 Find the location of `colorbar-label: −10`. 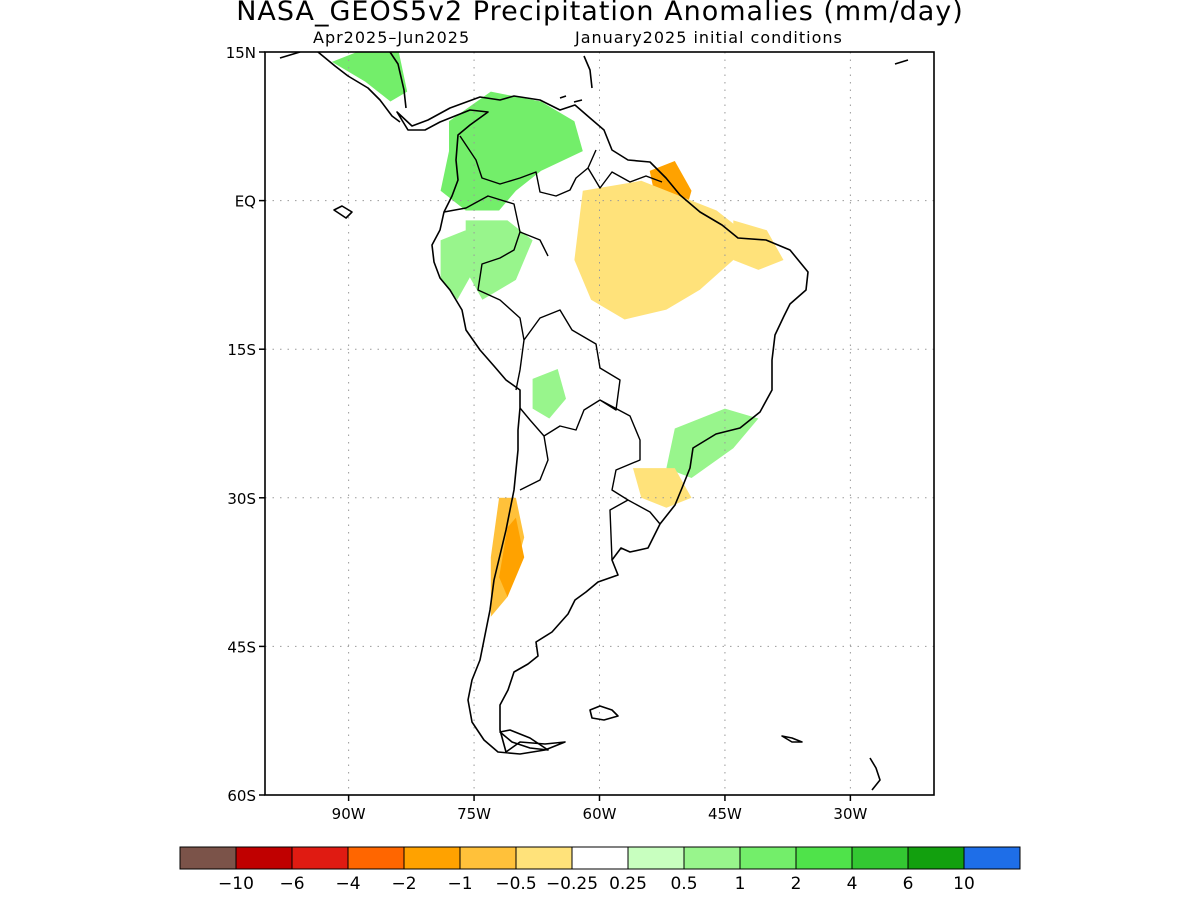

colorbar-label: −10 is located at coordinates (236, 884).